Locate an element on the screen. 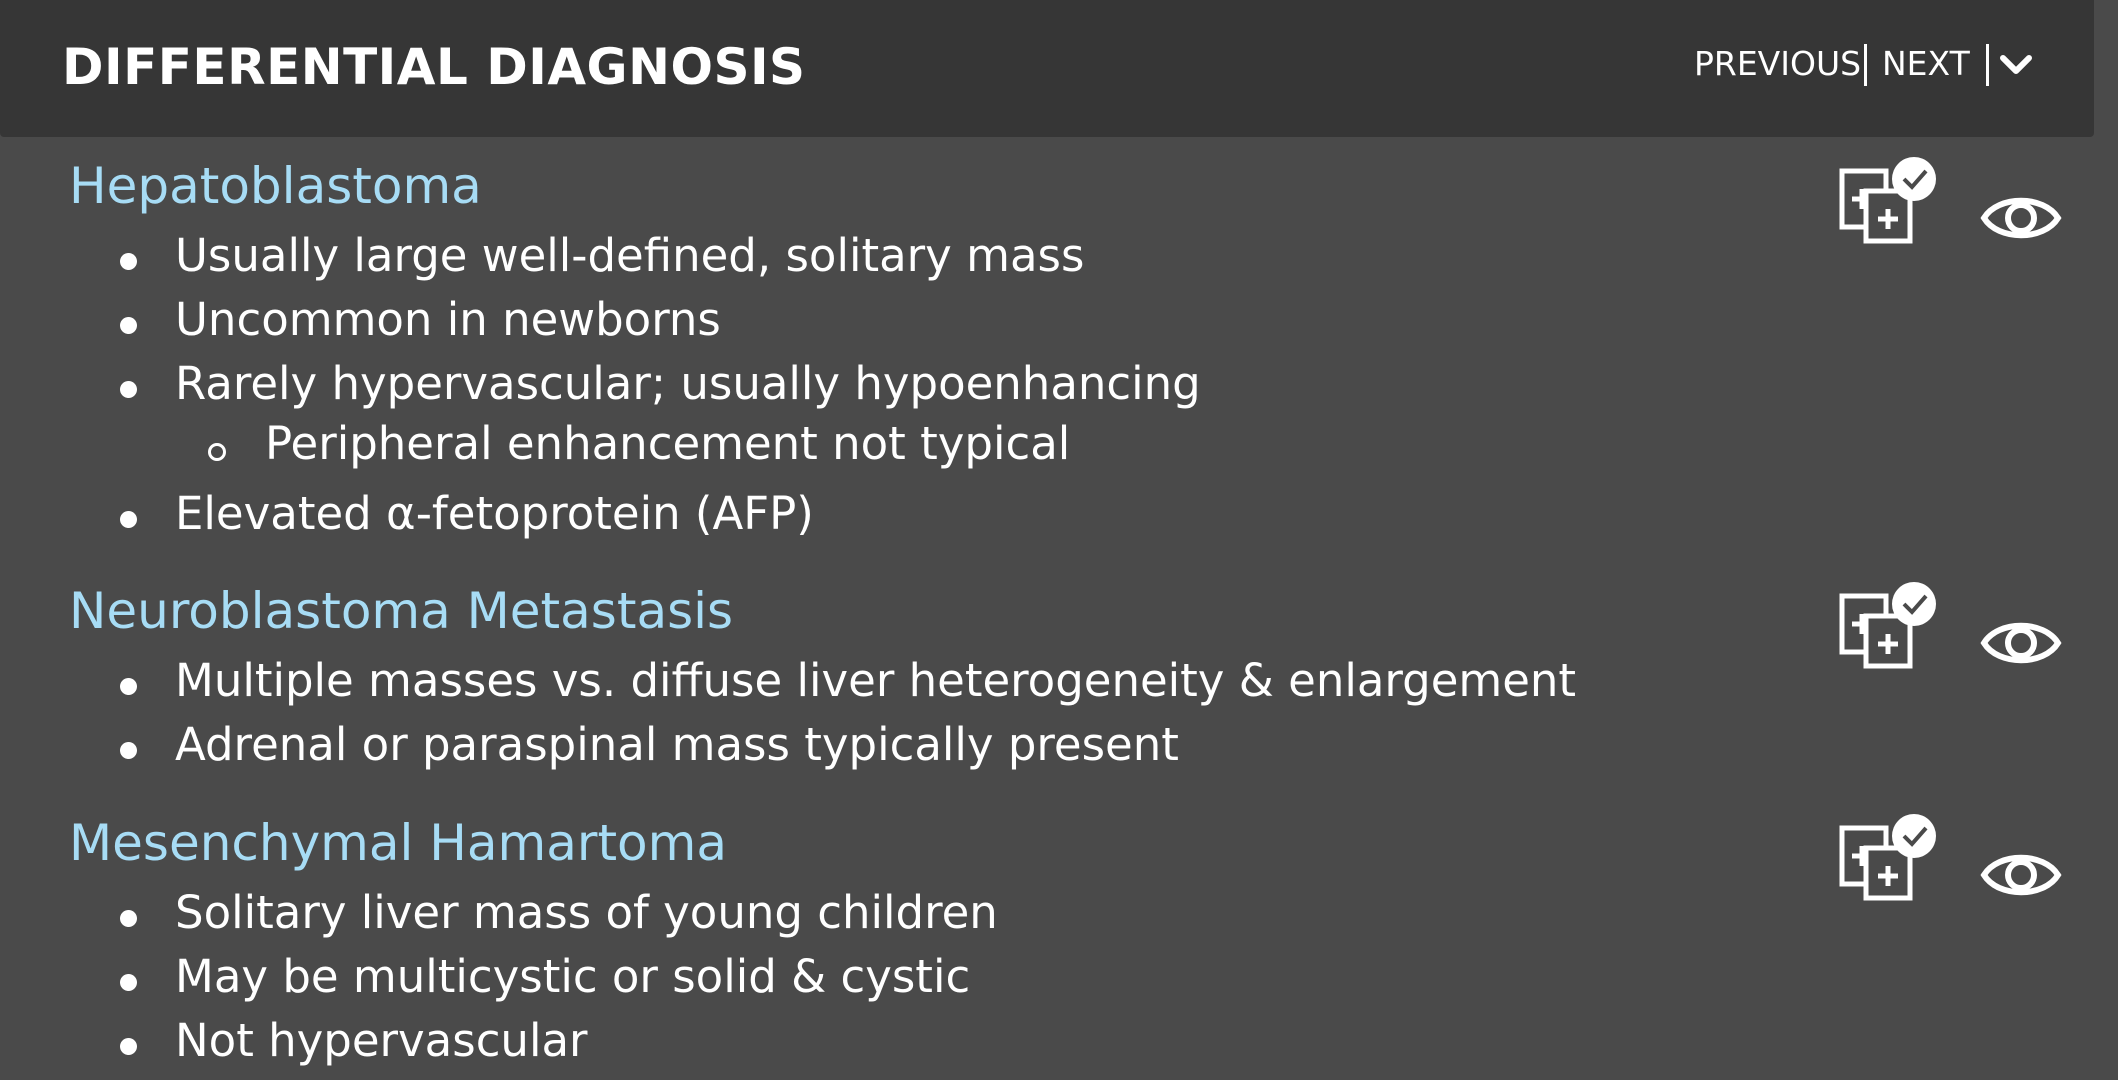 Image resolution: width=2118 pixels, height=1080 pixels. section-nav: PREVIOUS NEXT is located at coordinates (1894, 65).